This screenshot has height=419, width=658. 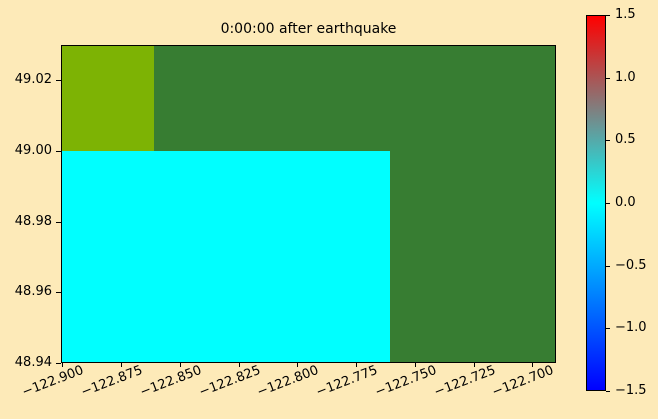 What do you see at coordinates (523, 381) in the screenshot?
I see `x-tick-label: −122.700` at bounding box center [523, 381].